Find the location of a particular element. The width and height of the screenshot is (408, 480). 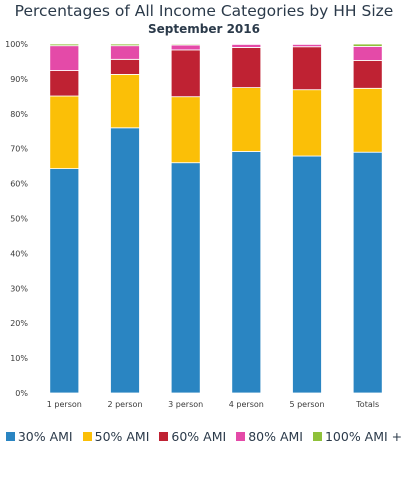

legend-item: 50% AMI is located at coordinates (116, 436).